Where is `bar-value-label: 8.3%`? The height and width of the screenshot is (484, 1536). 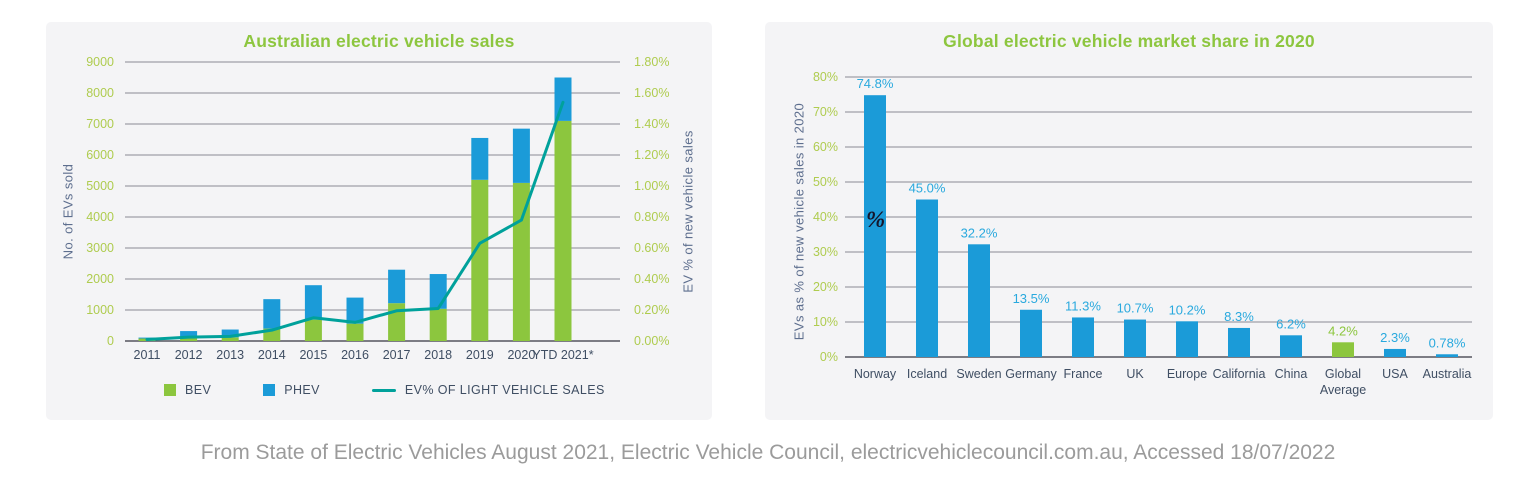
bar-value-label: 8.3% is located at coordinates (1239, 316).